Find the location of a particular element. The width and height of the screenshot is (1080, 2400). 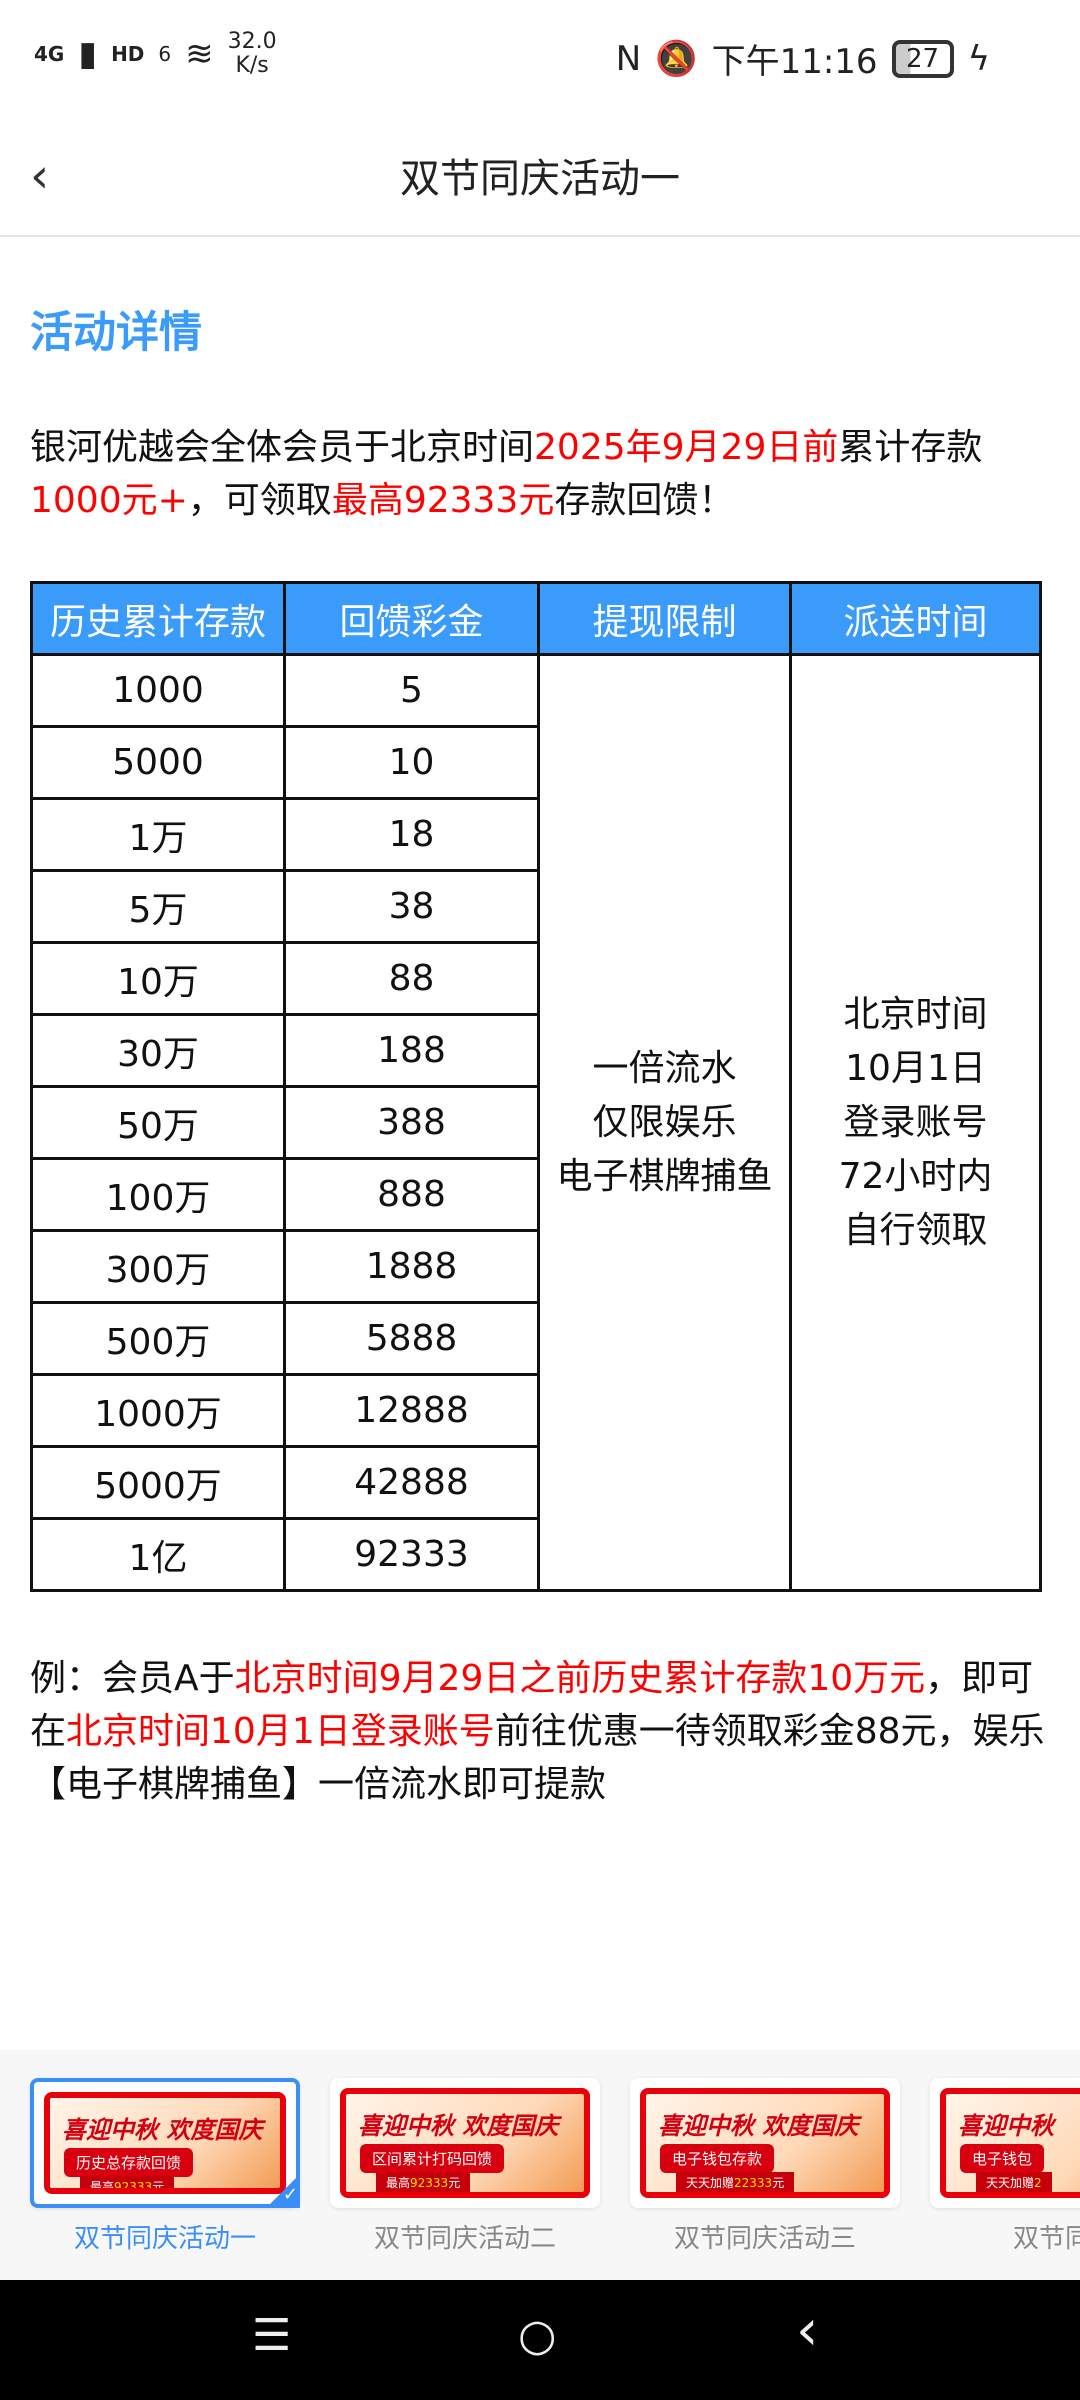

activity-banner: 喜迎中秋 电子钱包 天天加赠2 is located at coordinates (1010, 2143).